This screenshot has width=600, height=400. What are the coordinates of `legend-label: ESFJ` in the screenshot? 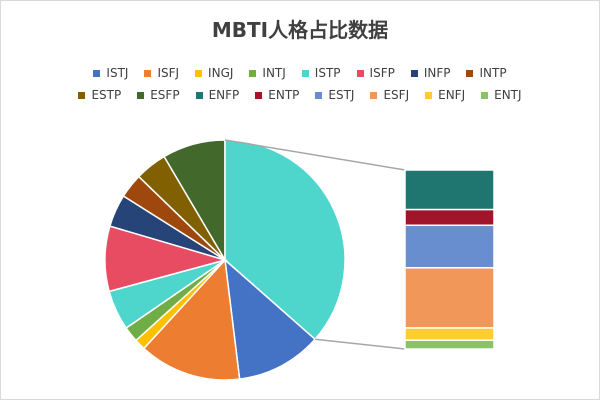 It's located at (396, 95).